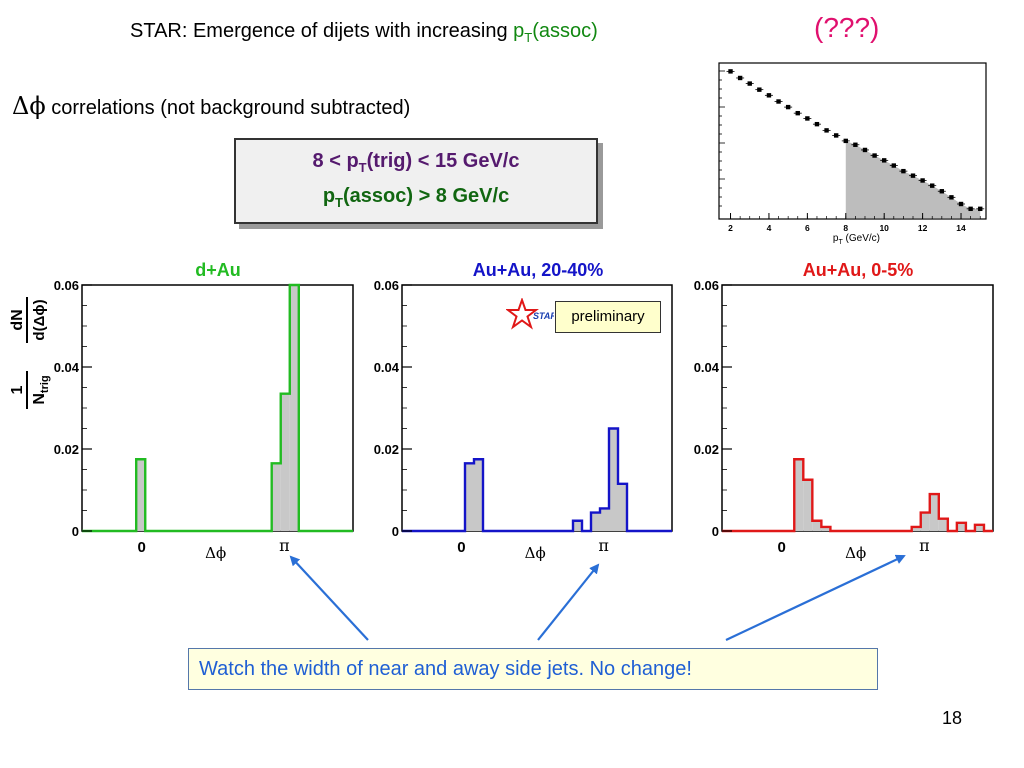  I want to click on inset-x-tick-label: 8, so click(845, 228).